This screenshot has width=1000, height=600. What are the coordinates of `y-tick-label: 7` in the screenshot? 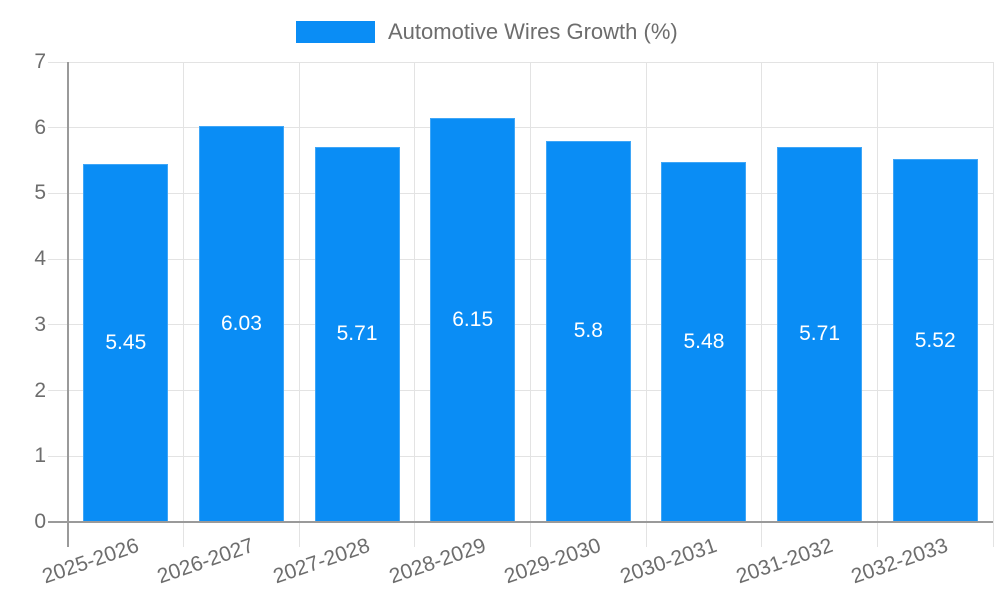 It's located at (40, 61).